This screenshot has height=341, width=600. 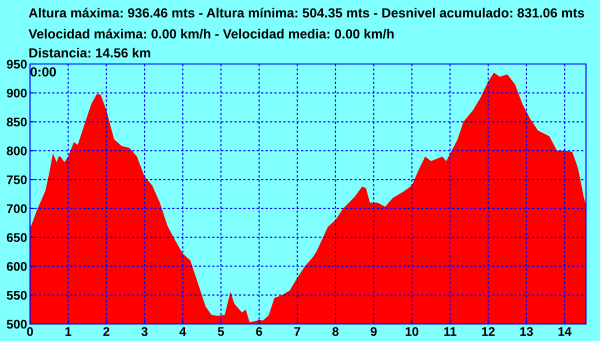 I want to click on x-tick-label: 12, so click(x=488, y=331).